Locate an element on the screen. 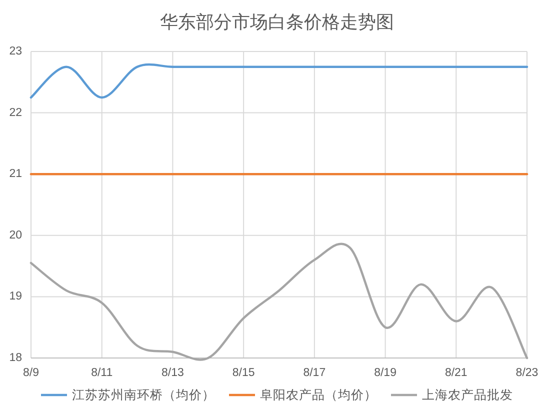 This screenshot has width=554, height=415. x-tick-label: 8/13 is located at coordinates (173, 373).